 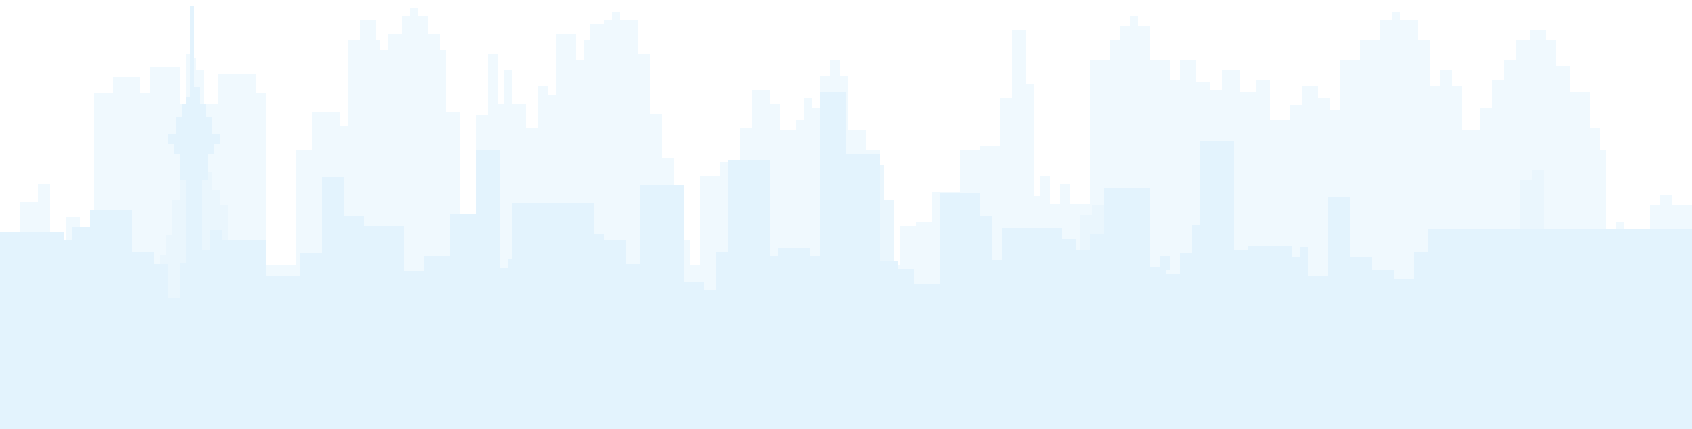 What do you see at coordinates (1426, 329) in the screenshot?
I see `skyline-front-details` at bounding box center [1426, 329].